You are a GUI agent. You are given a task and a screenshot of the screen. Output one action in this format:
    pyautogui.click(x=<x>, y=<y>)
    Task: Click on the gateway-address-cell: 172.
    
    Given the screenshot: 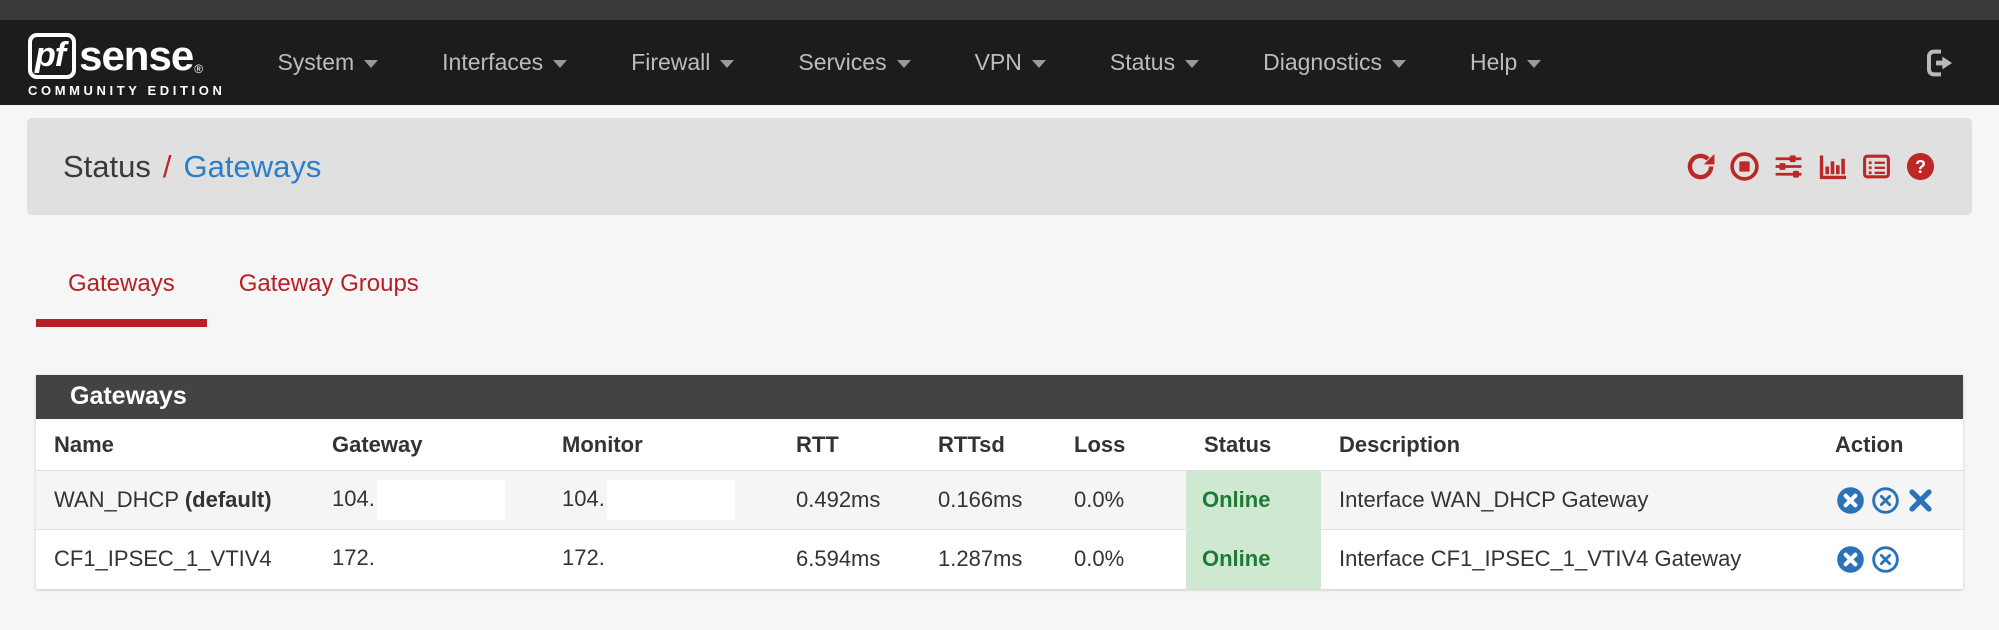 What is the action you would take?
    pyautogui.click(x=429, y=559)
    